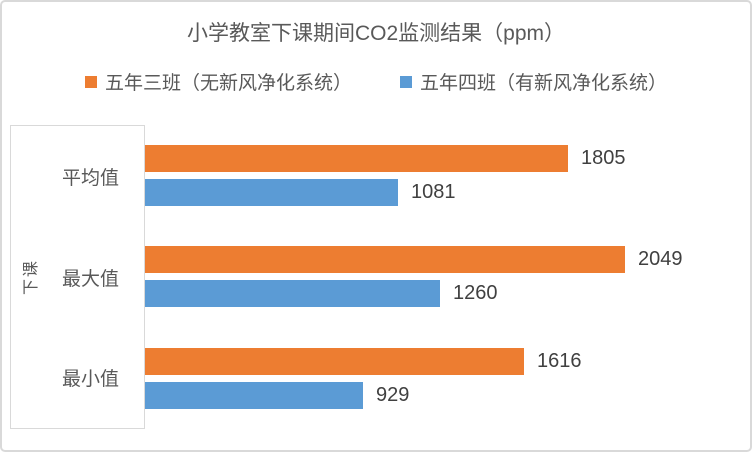 This screenshot has height=452, width=752. Describe the element at coordinates (90, 380) in the screenshot. I see `category-label-min: 最小值` at that location.